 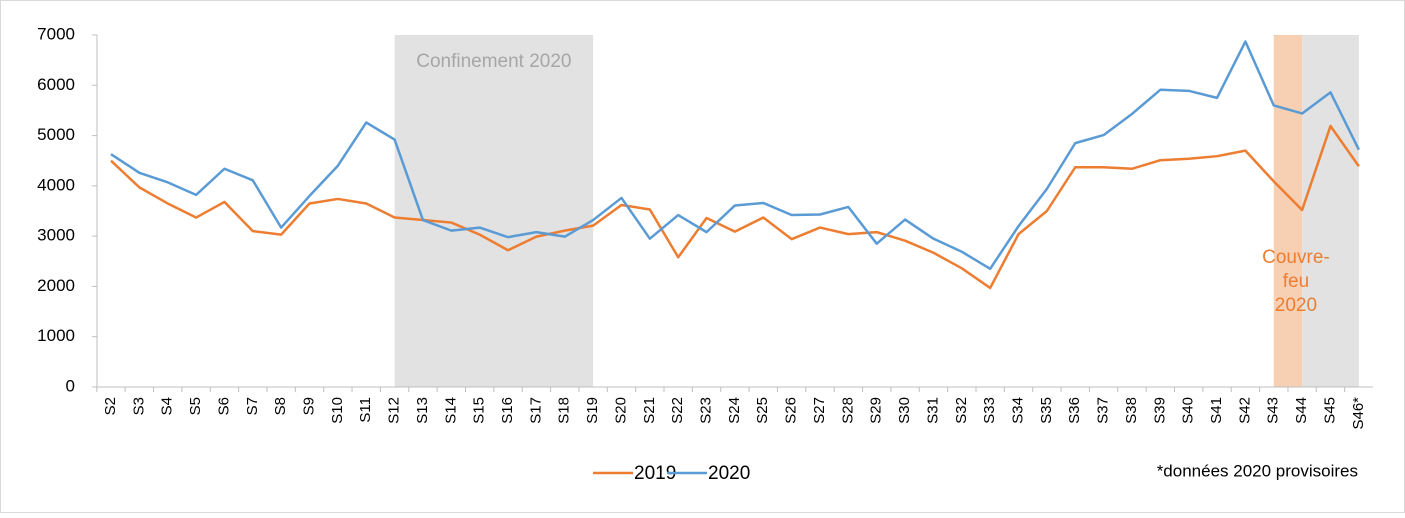 I want to click on x-tick-label: S4, so click(x=167, y=406).